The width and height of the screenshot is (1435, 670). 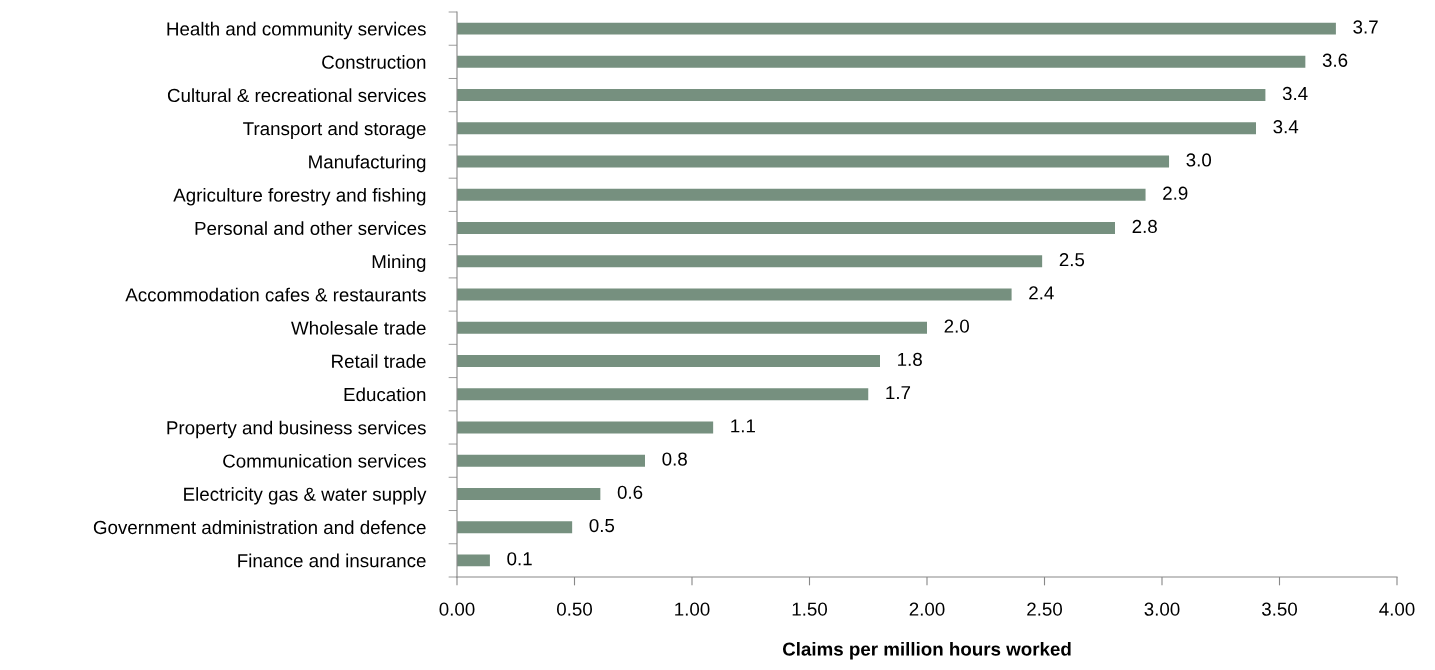 I want to click on y-tick-label: Mining, so click(x=399, y=263).